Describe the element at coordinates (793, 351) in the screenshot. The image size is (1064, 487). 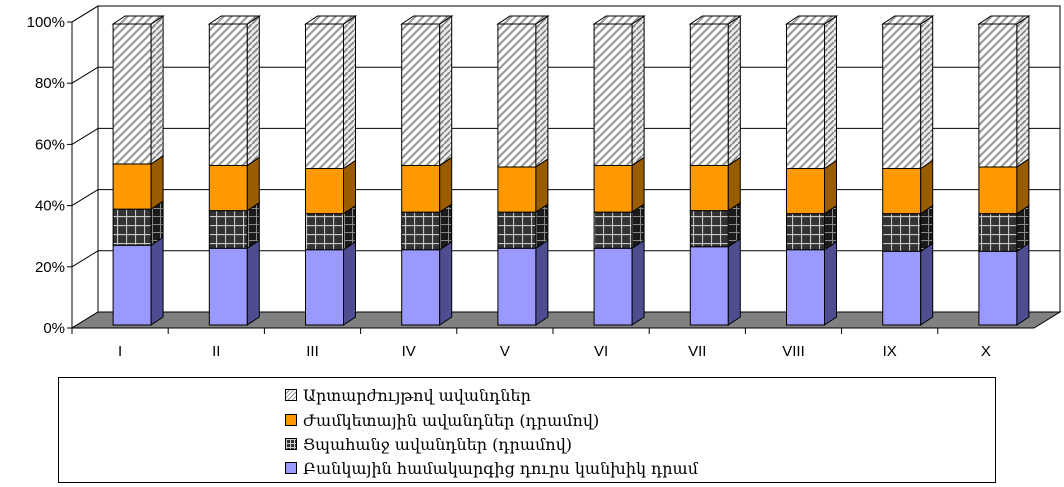
I see `x-tick-label: VIII` at that location.